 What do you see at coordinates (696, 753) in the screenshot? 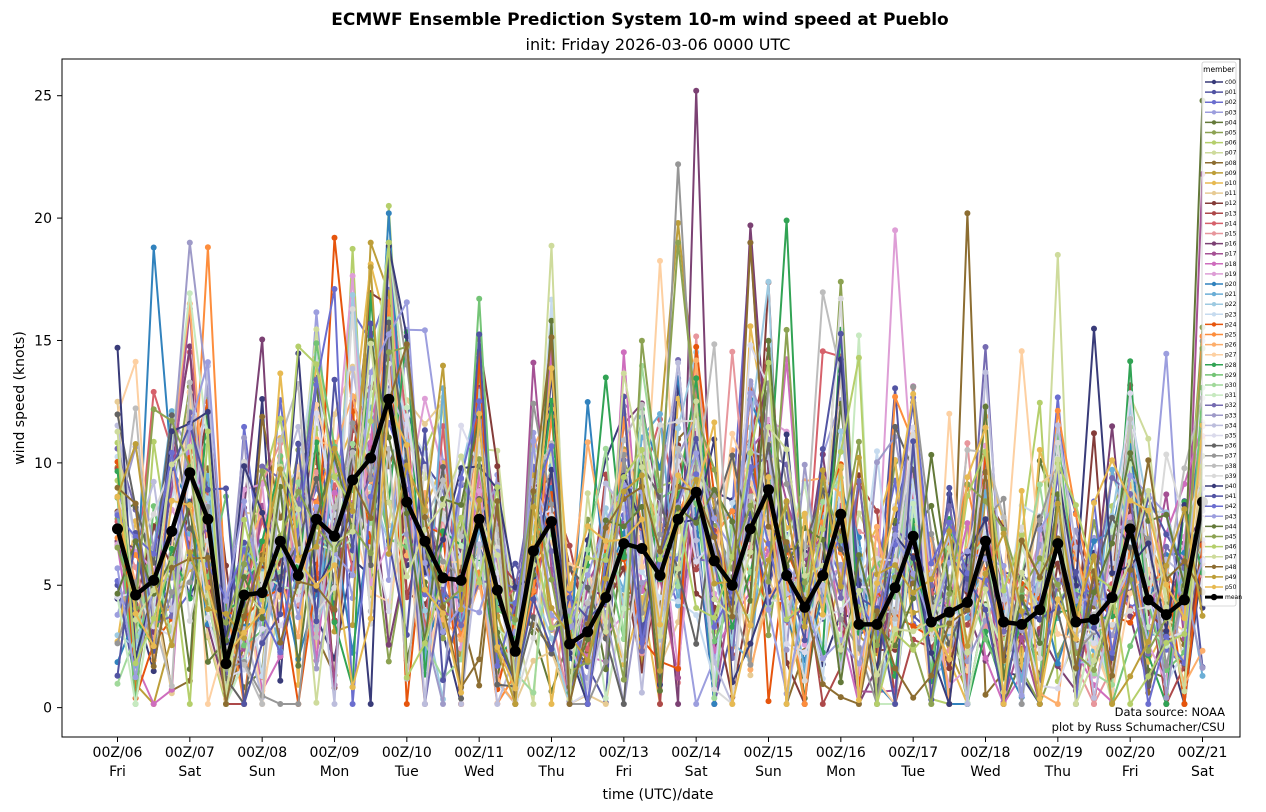
I see `x-tick-label: 00Z/14` at bounding box center [696, 753].